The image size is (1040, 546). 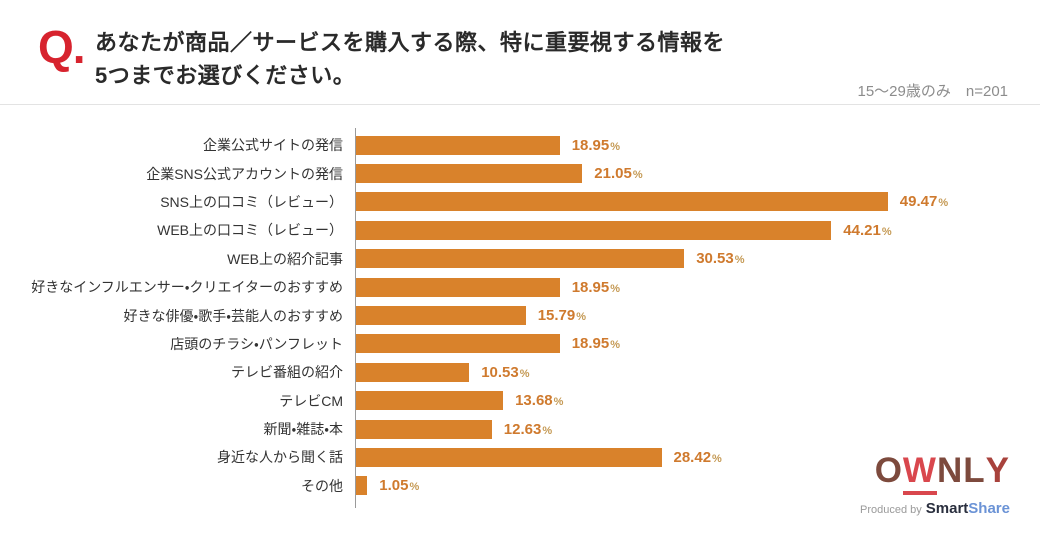 I want to click on chart-row: 新聞・雑誌・本 12.63%, so click(x=520, y=429).